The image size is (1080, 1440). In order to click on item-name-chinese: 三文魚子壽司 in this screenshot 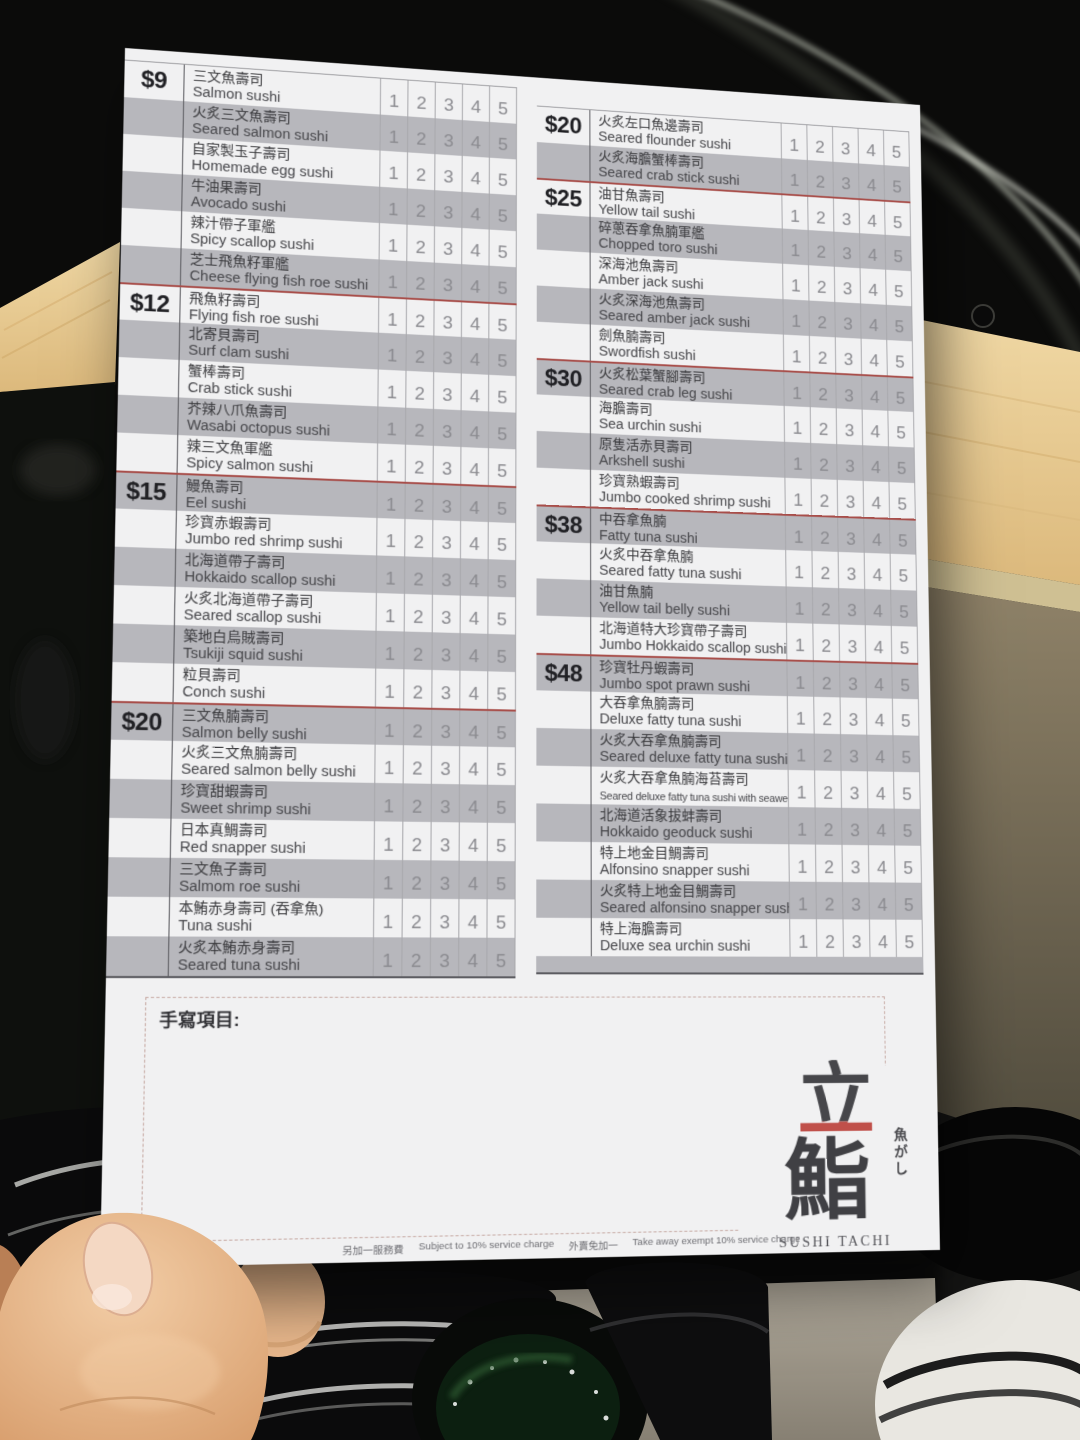, I will do `click(223, 869)`.